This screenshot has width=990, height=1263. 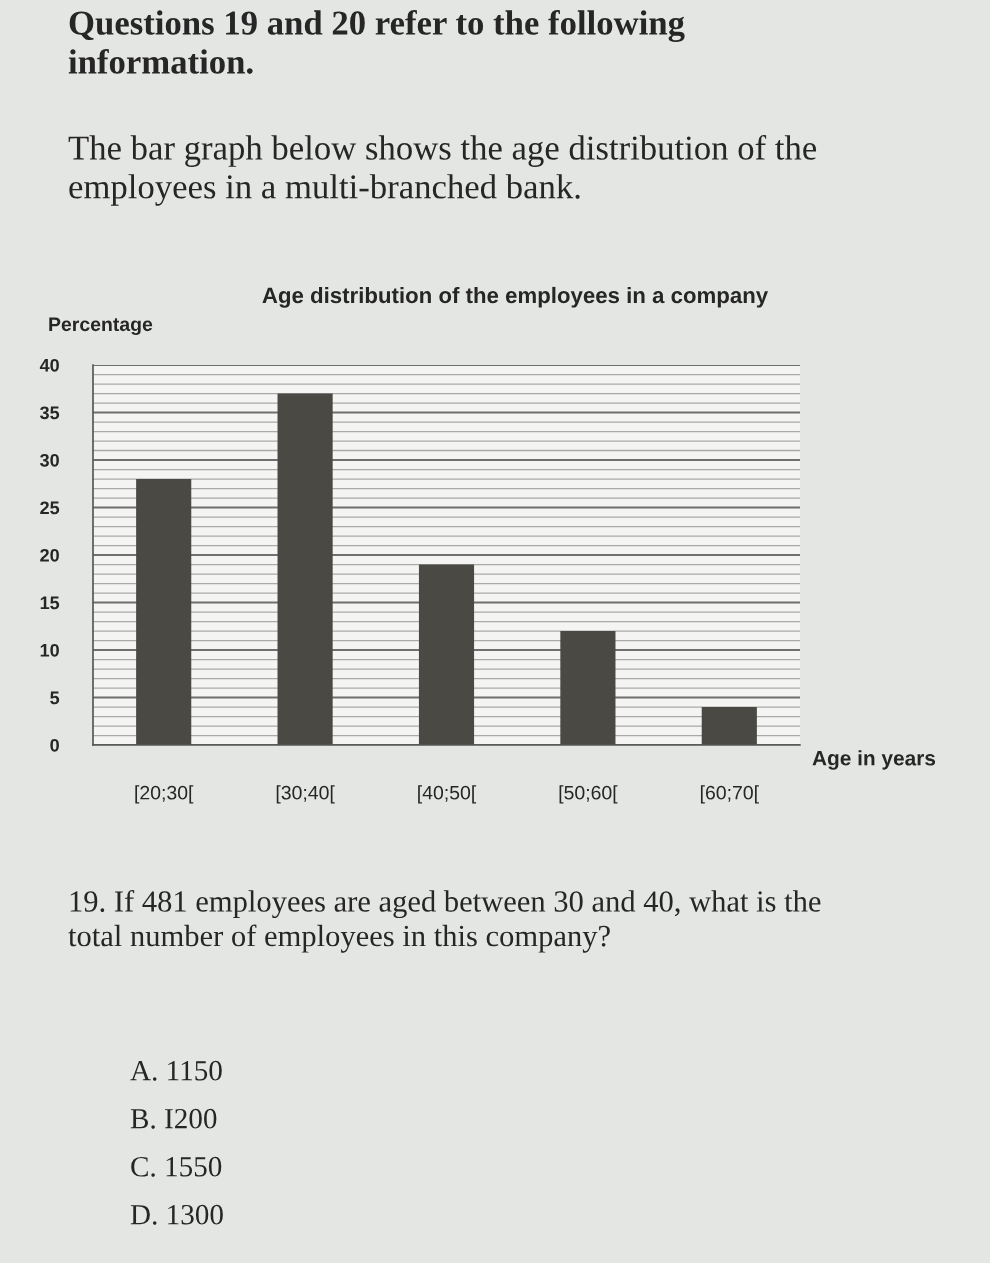 What do you see at coordinates (173, 1118) in the screenshot?
I see `text: B. I200` at bounding box center [173, 1118].